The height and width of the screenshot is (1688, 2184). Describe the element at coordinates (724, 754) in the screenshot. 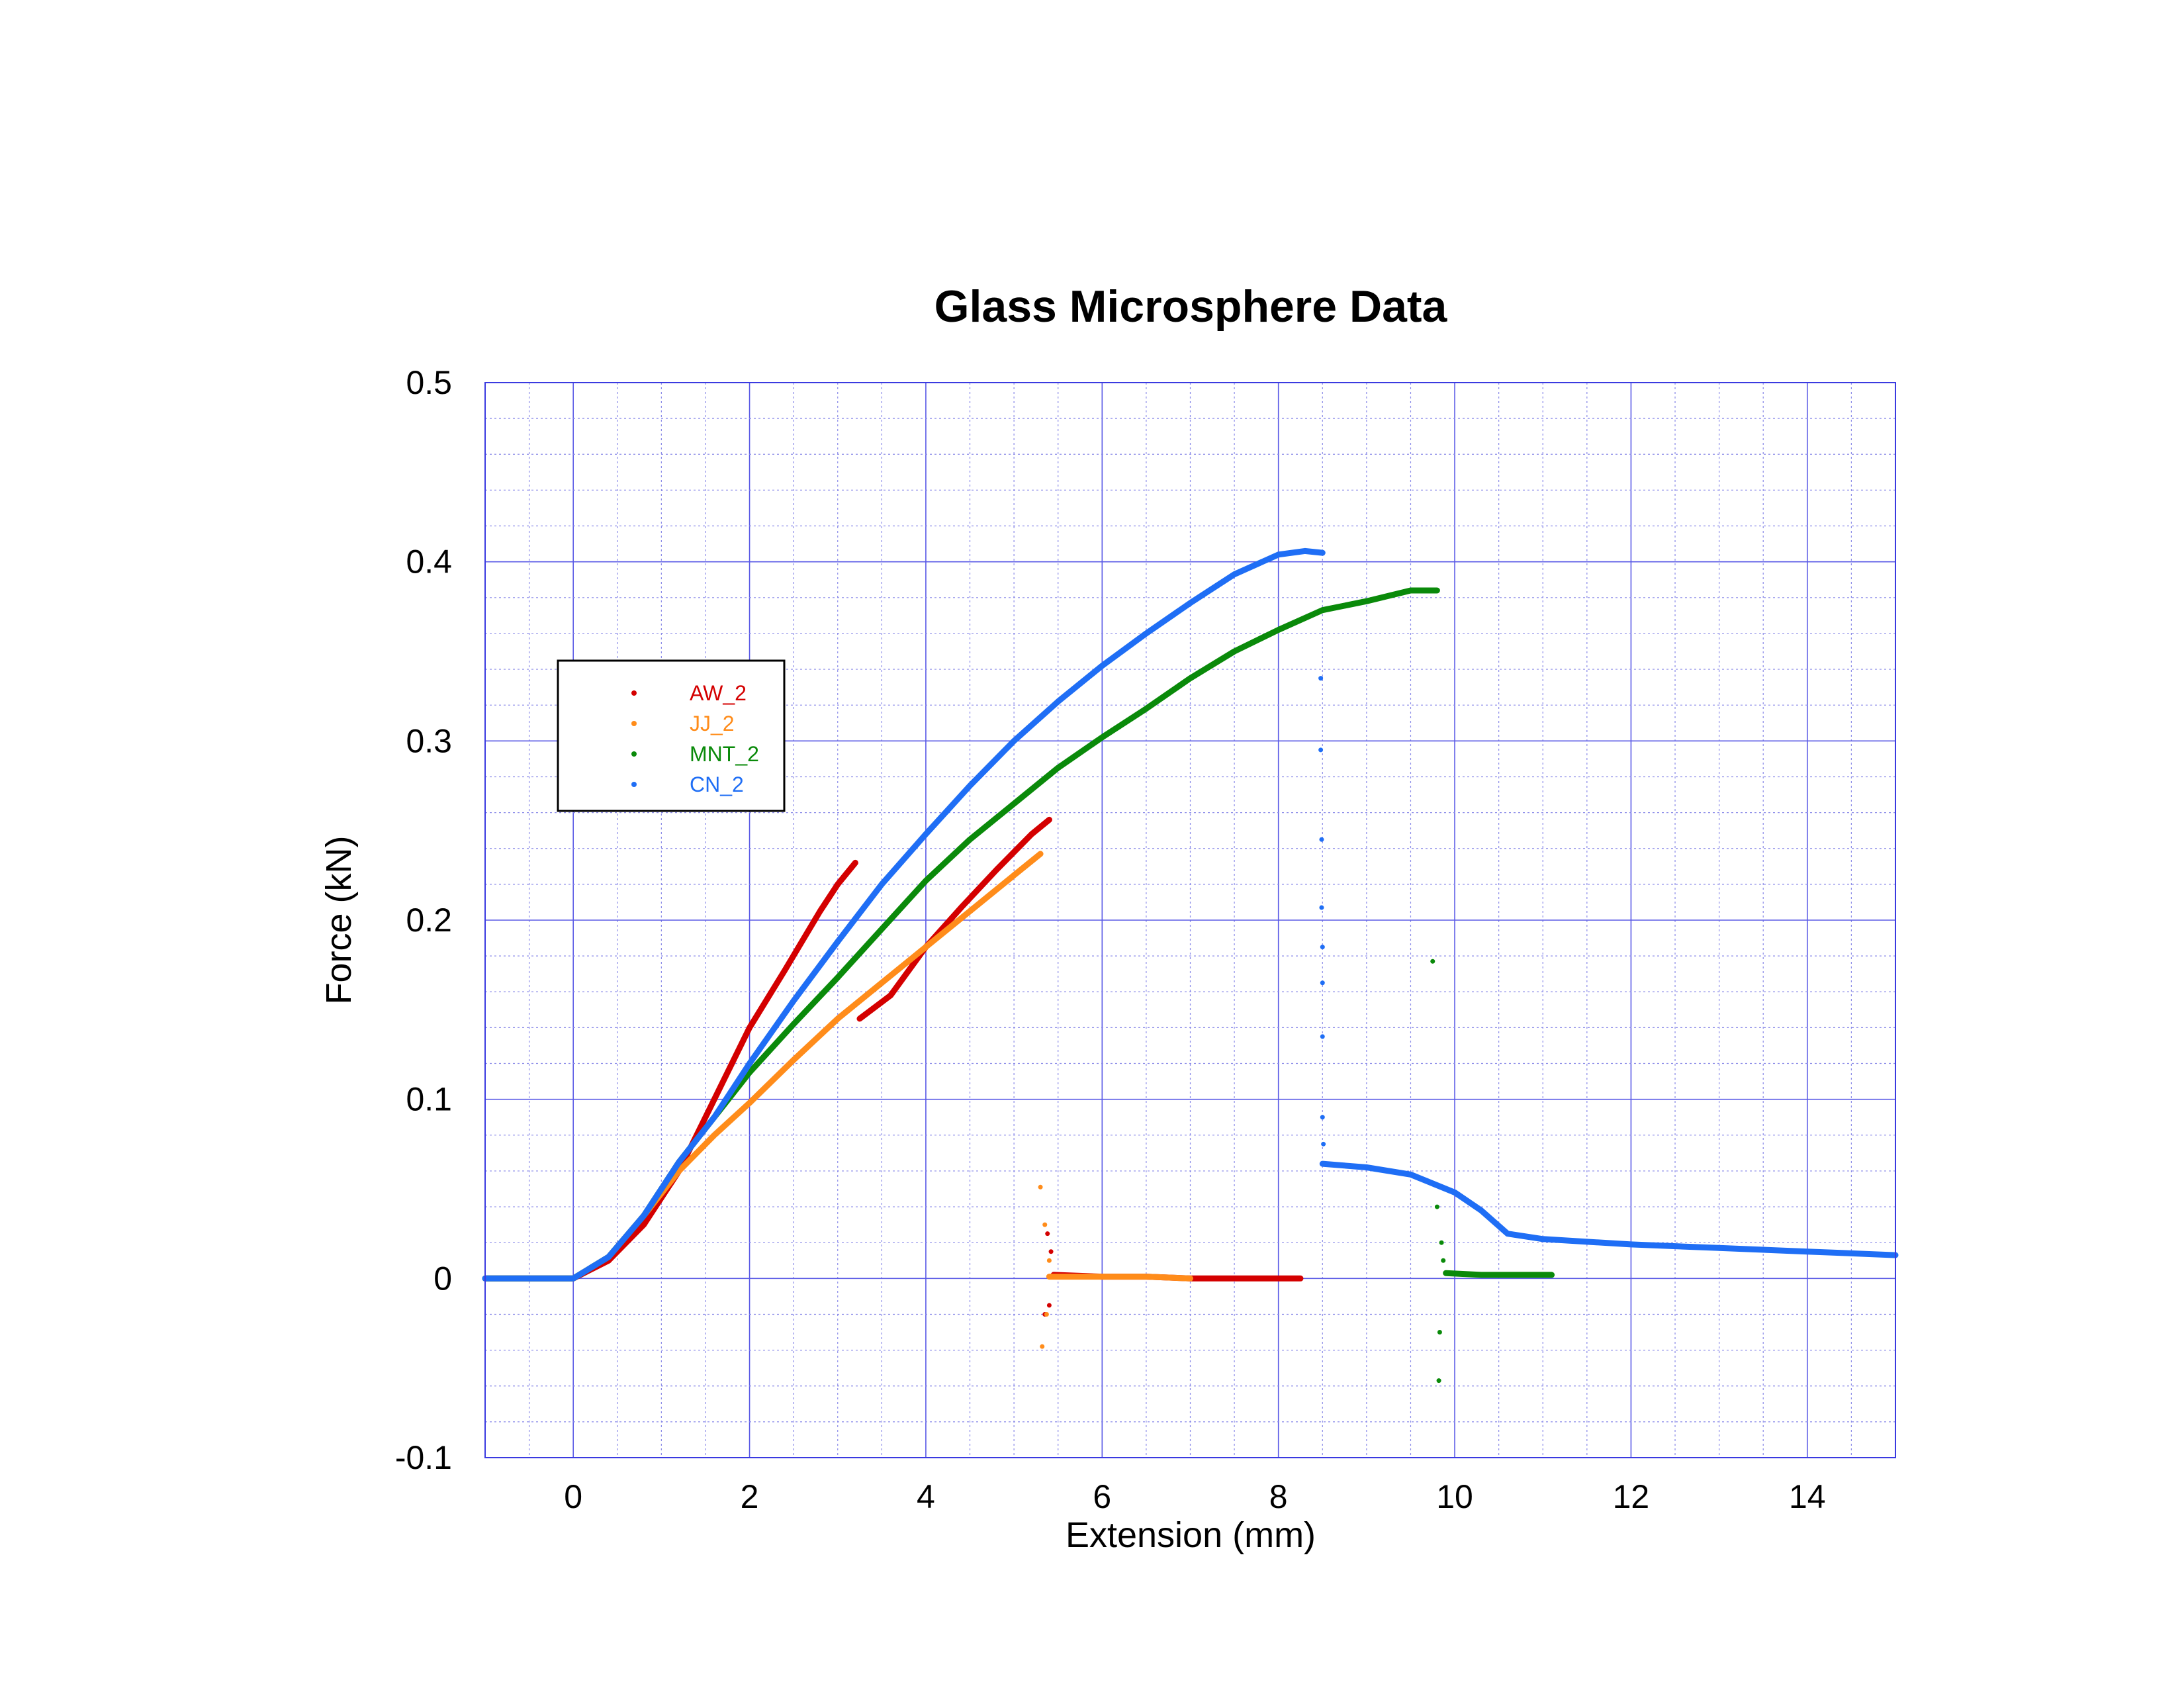

I see `legend-label: MNT_2` at that location.